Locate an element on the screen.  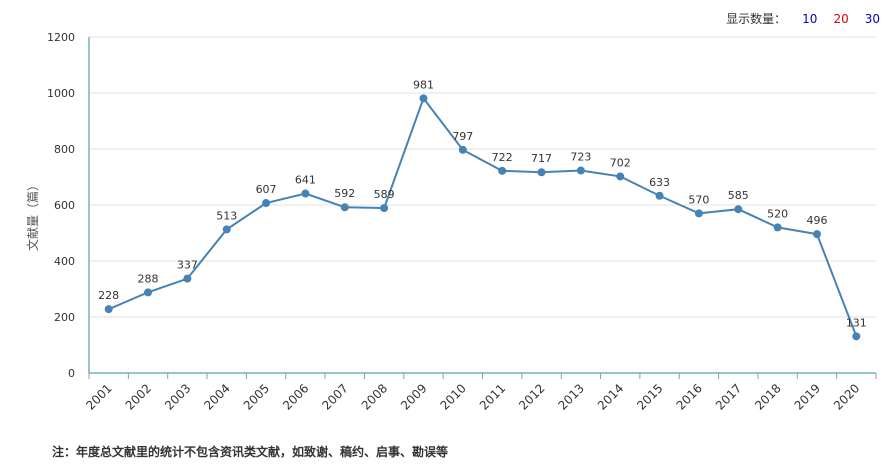
display-count-option-20: 20 is located at coordinates (841, 18).